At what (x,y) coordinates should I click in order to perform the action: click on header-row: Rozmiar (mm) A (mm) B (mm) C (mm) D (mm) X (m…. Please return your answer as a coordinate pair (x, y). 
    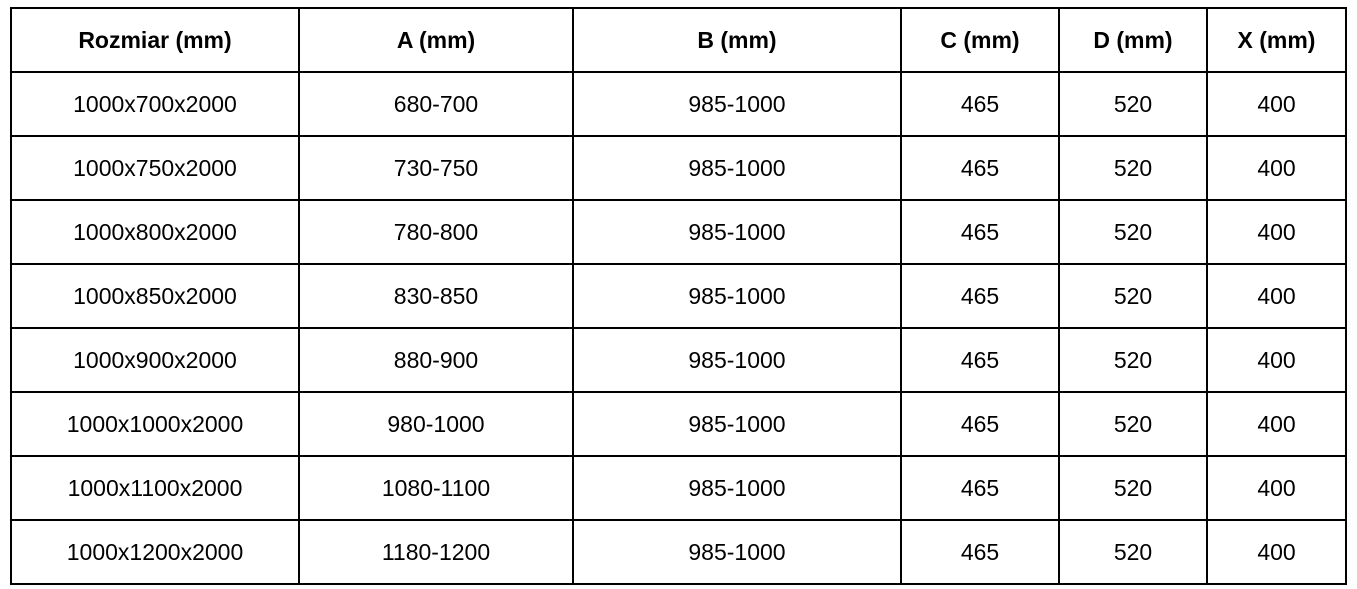
    Looking at the image, I should click on (678, 40).